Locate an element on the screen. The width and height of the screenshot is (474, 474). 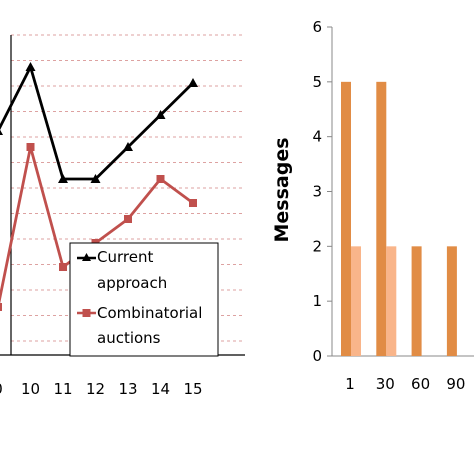
legend-label-combinatorial-1: Combinatorial is located at coordinates (149, 313).